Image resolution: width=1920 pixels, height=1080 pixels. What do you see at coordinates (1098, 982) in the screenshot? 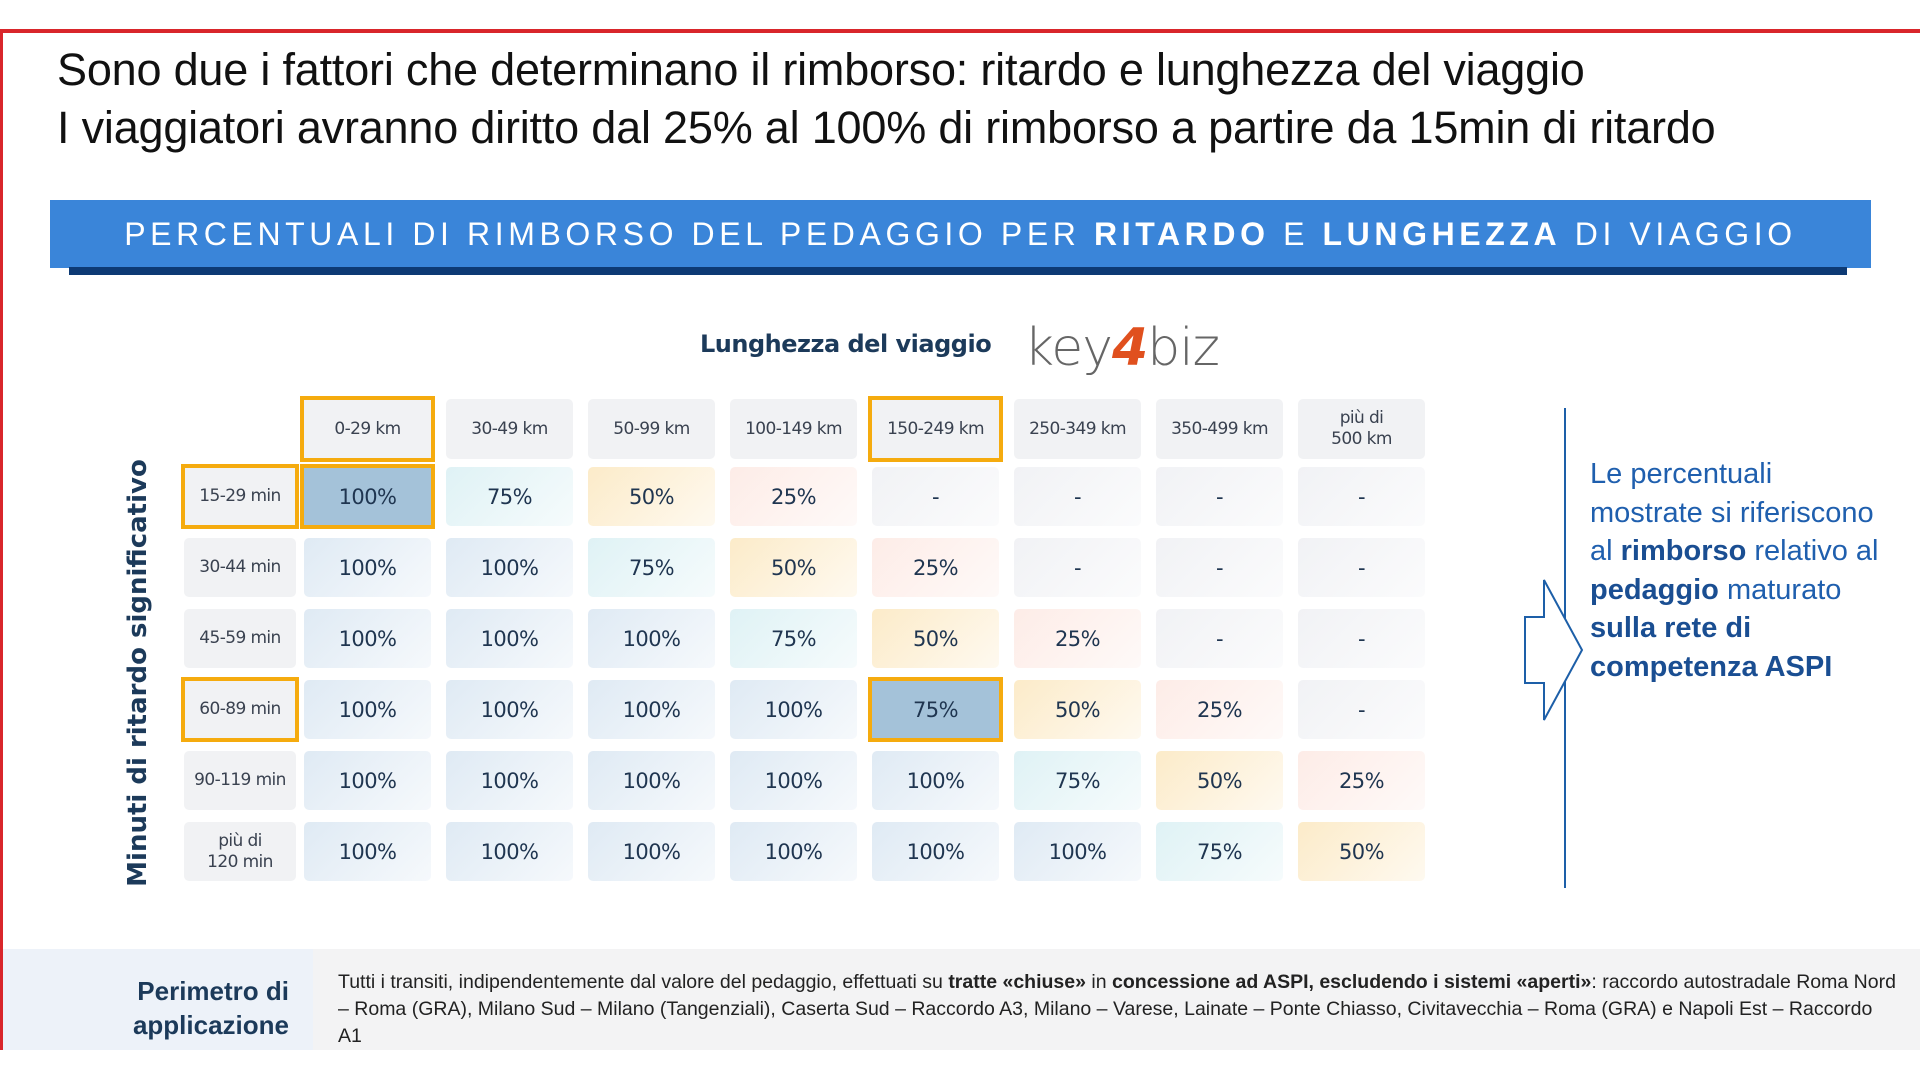
I see `footer-text-part: in` at bounding box center [1098, 982].